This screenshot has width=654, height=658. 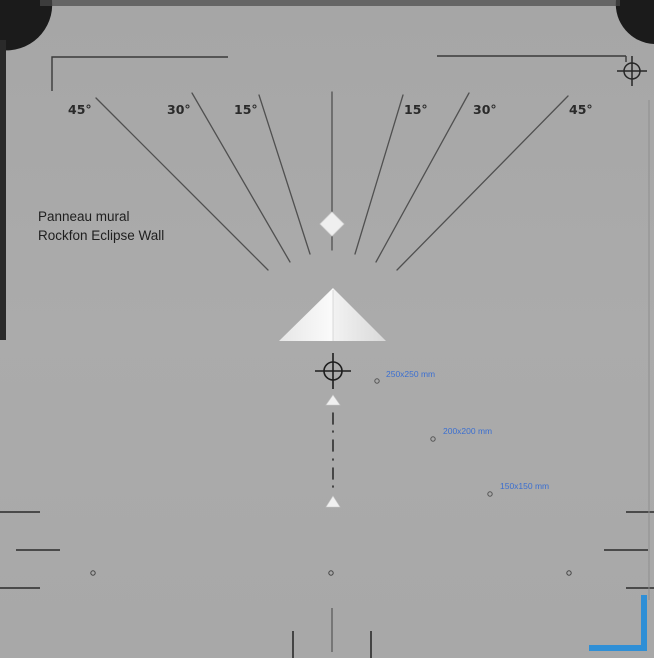 I want to click on angle-label-right-15: 15°, so click(x=416, y=109).